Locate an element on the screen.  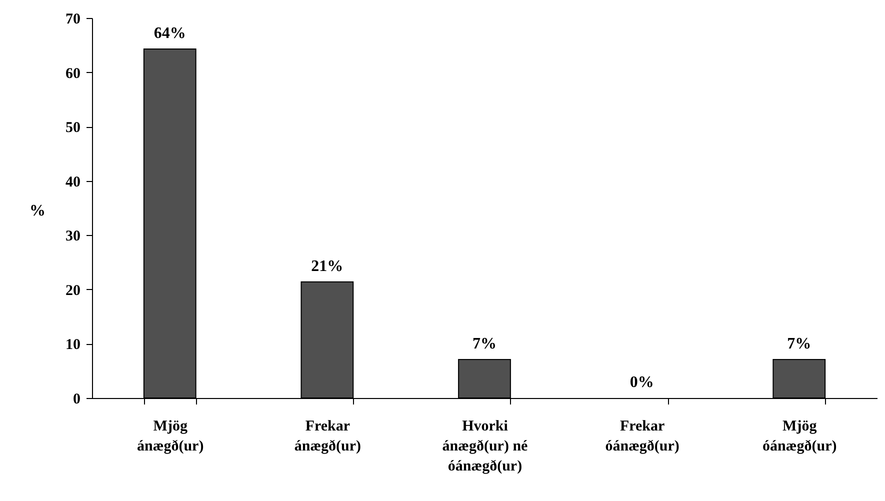
data-label: 21% is located at coordinates (327, 266).